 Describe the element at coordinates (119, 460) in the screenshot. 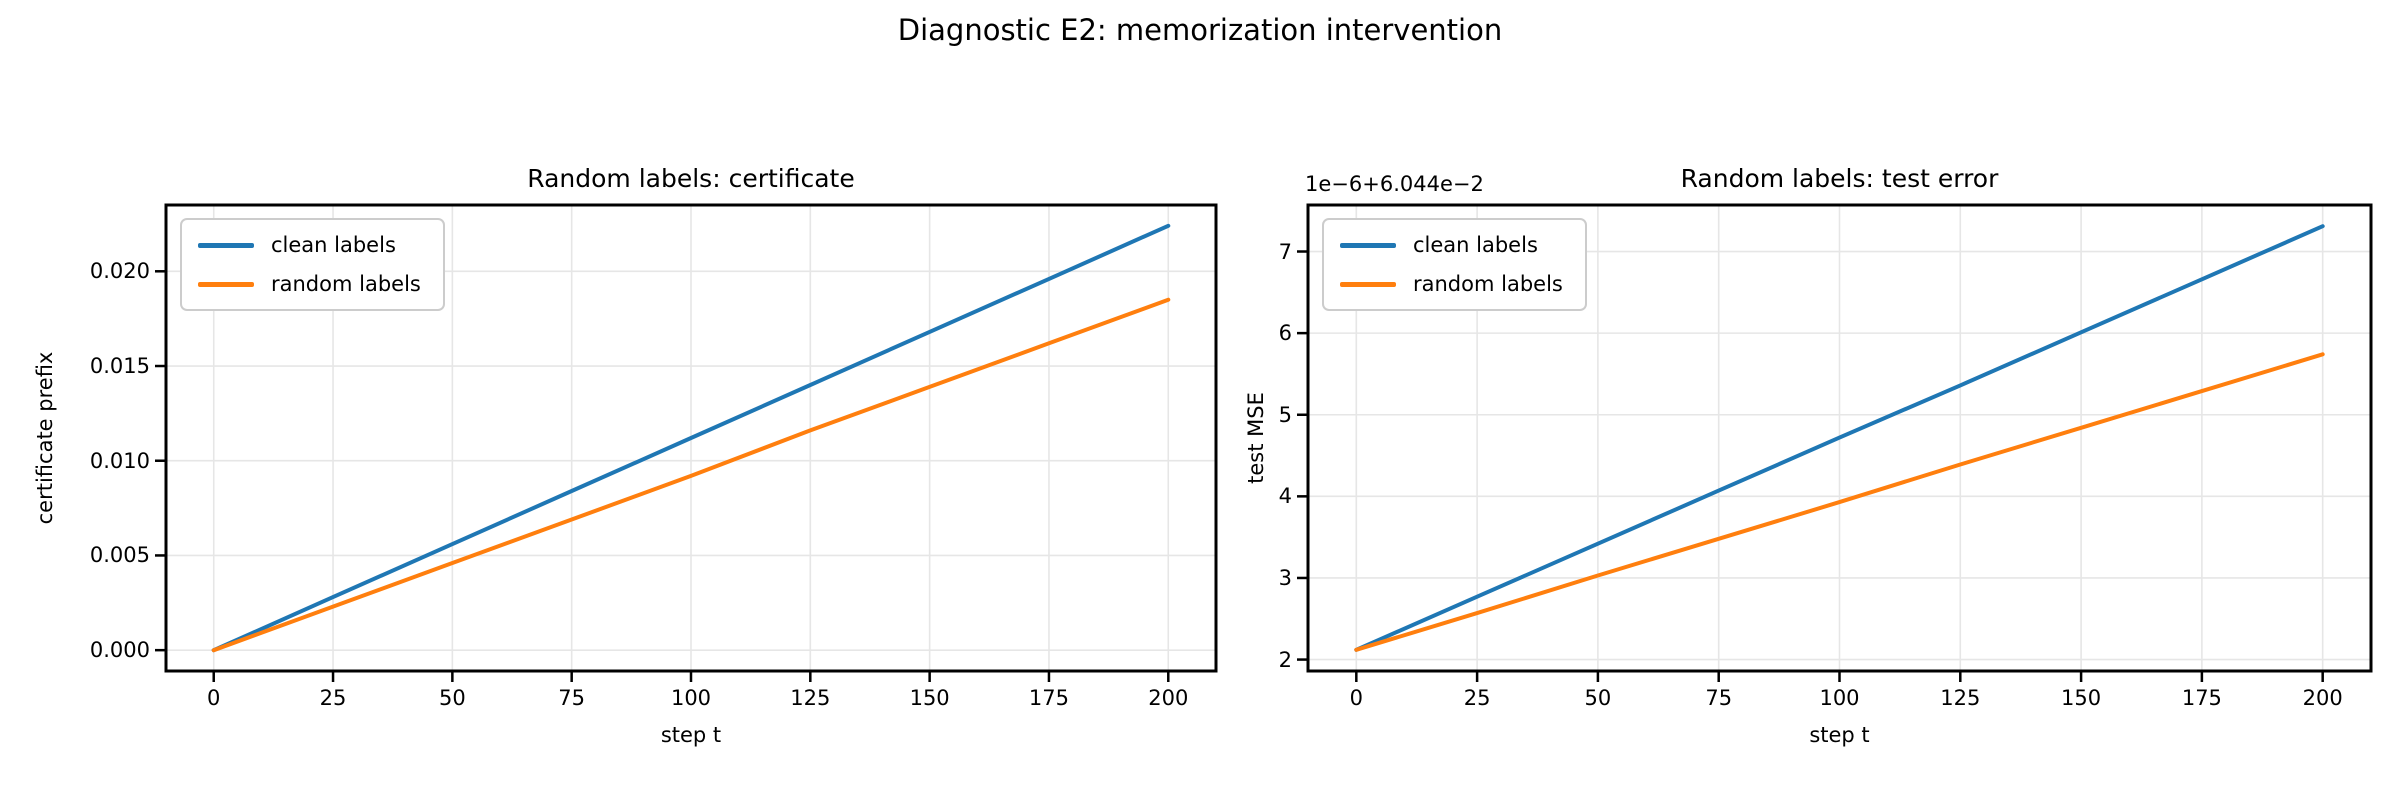

I see `y-tick-label: 0.010` at that location.